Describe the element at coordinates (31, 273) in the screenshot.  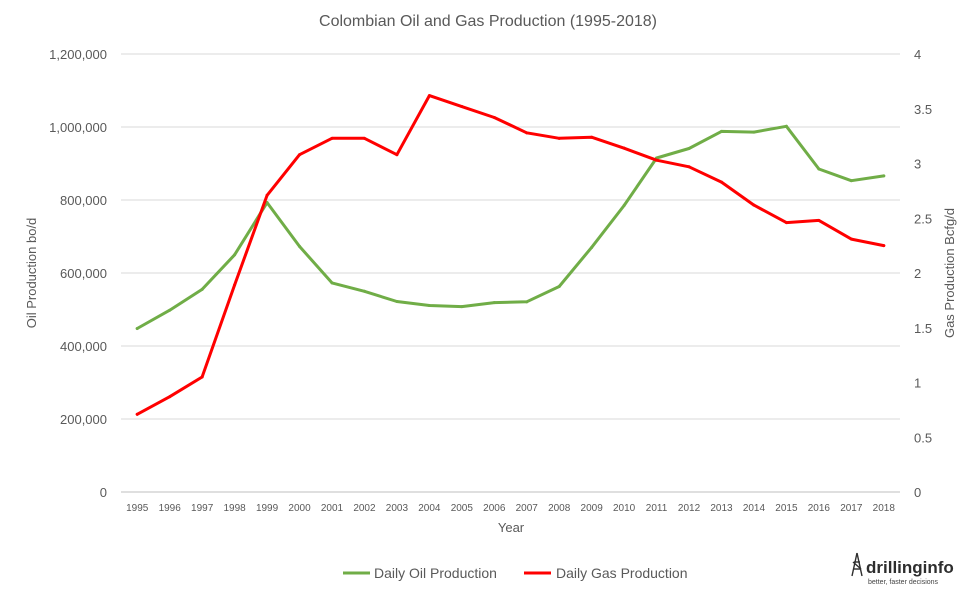
I see `y-axis-left-label: Oil Production bo/d` at that location.